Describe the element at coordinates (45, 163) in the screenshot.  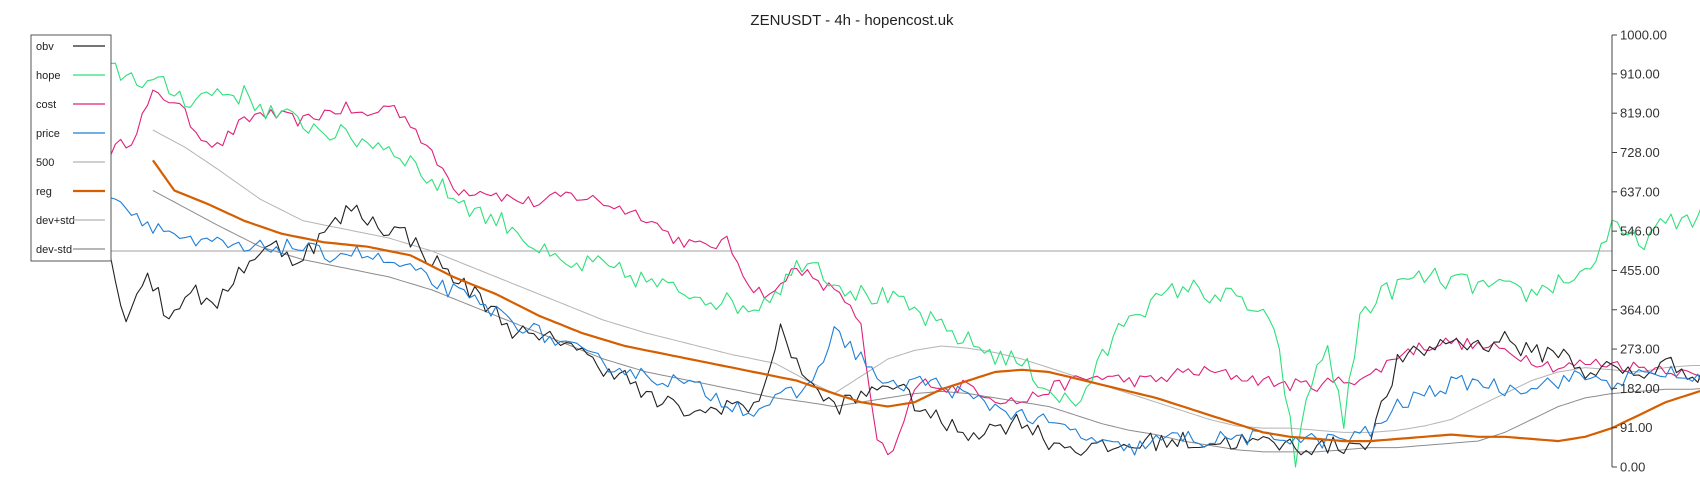
I see `legend-label: 500` at that location.